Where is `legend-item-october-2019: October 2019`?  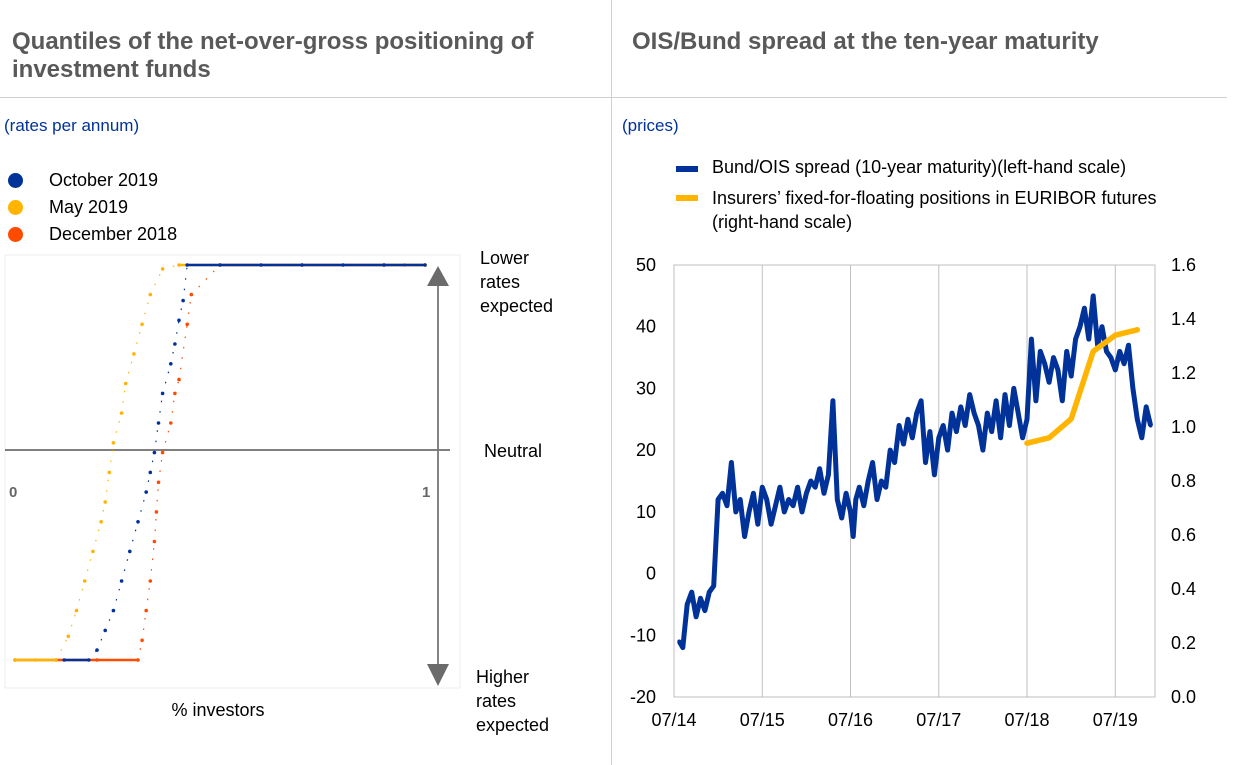
legend-item-october-2019: October 2019 is located at coordinates (83, 180).